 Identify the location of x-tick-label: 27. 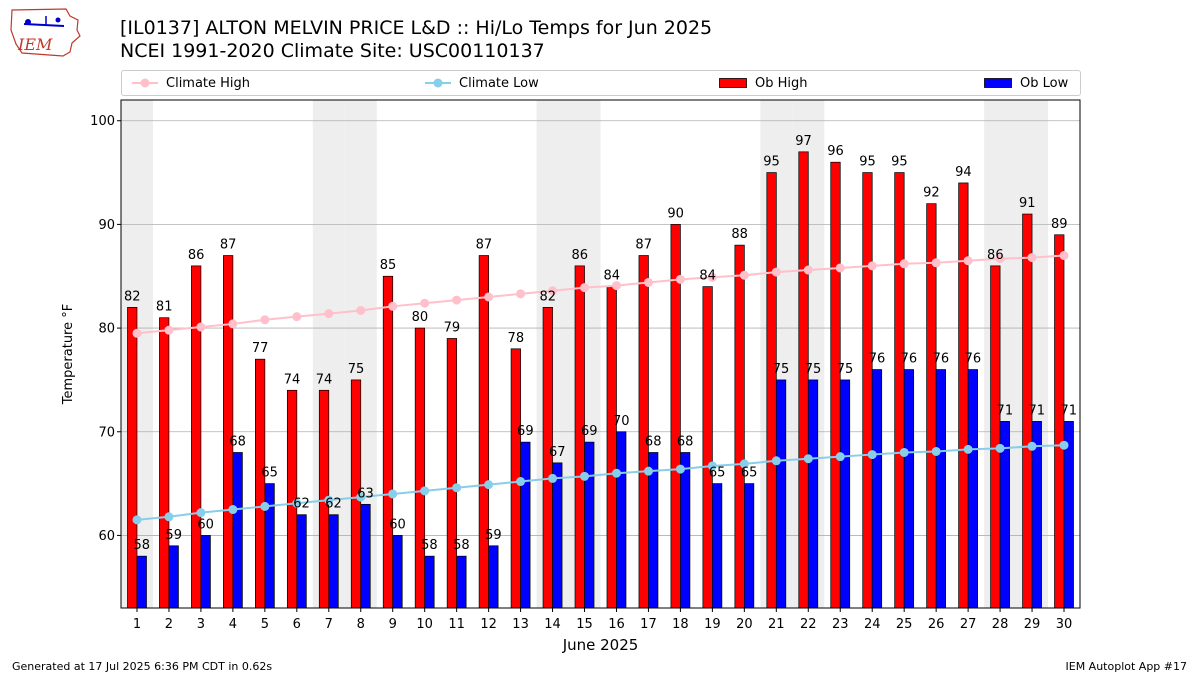
(968, 624).